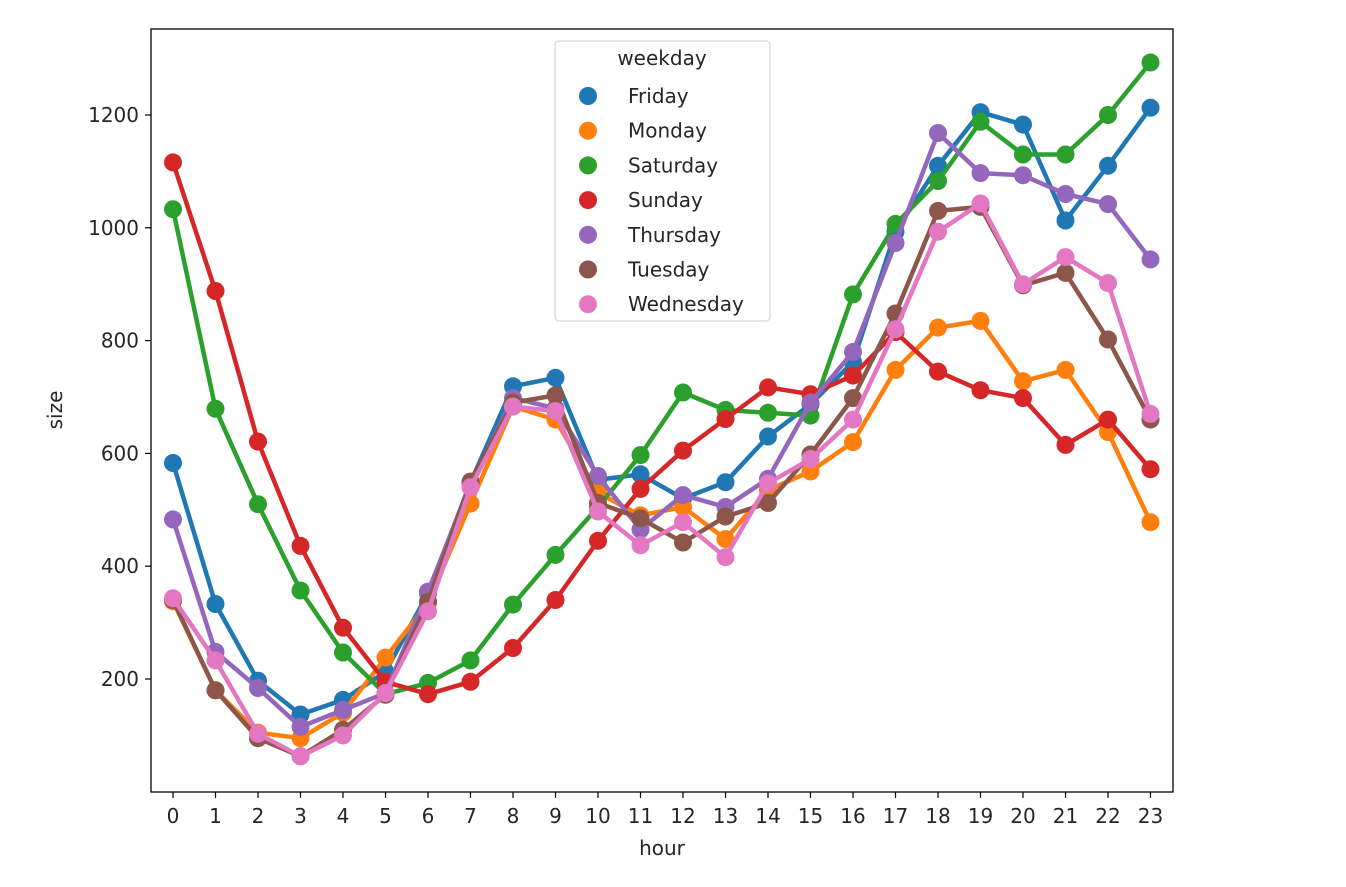 The image size is (1346, 887). I want to click on legend-frame, so click(662, 181).